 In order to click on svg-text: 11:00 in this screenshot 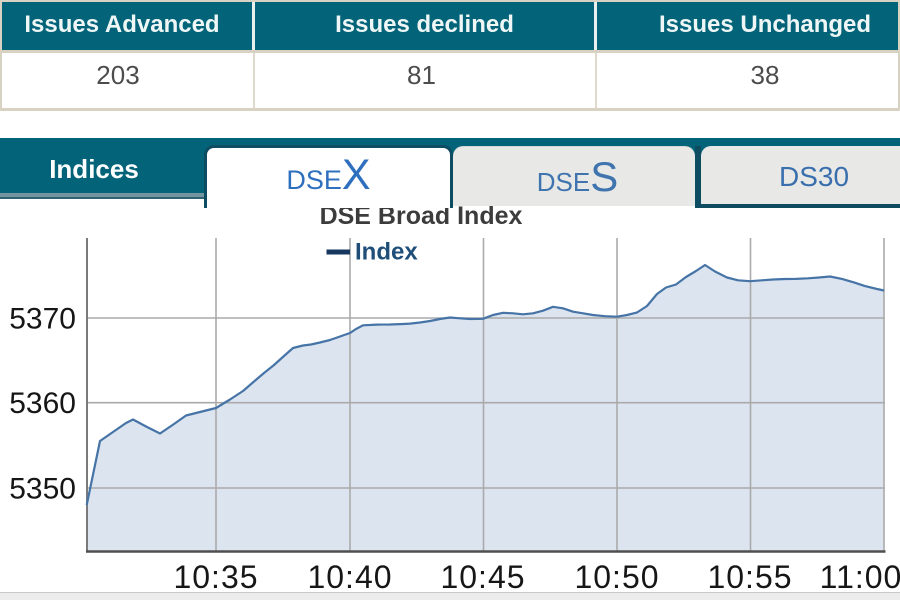, I will do `click(860, 577)`.